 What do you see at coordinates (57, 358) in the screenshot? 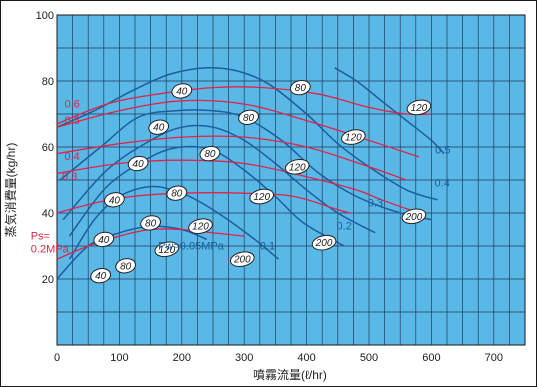
I see `x-tick-label: 0` at bounding box center [57, 358].